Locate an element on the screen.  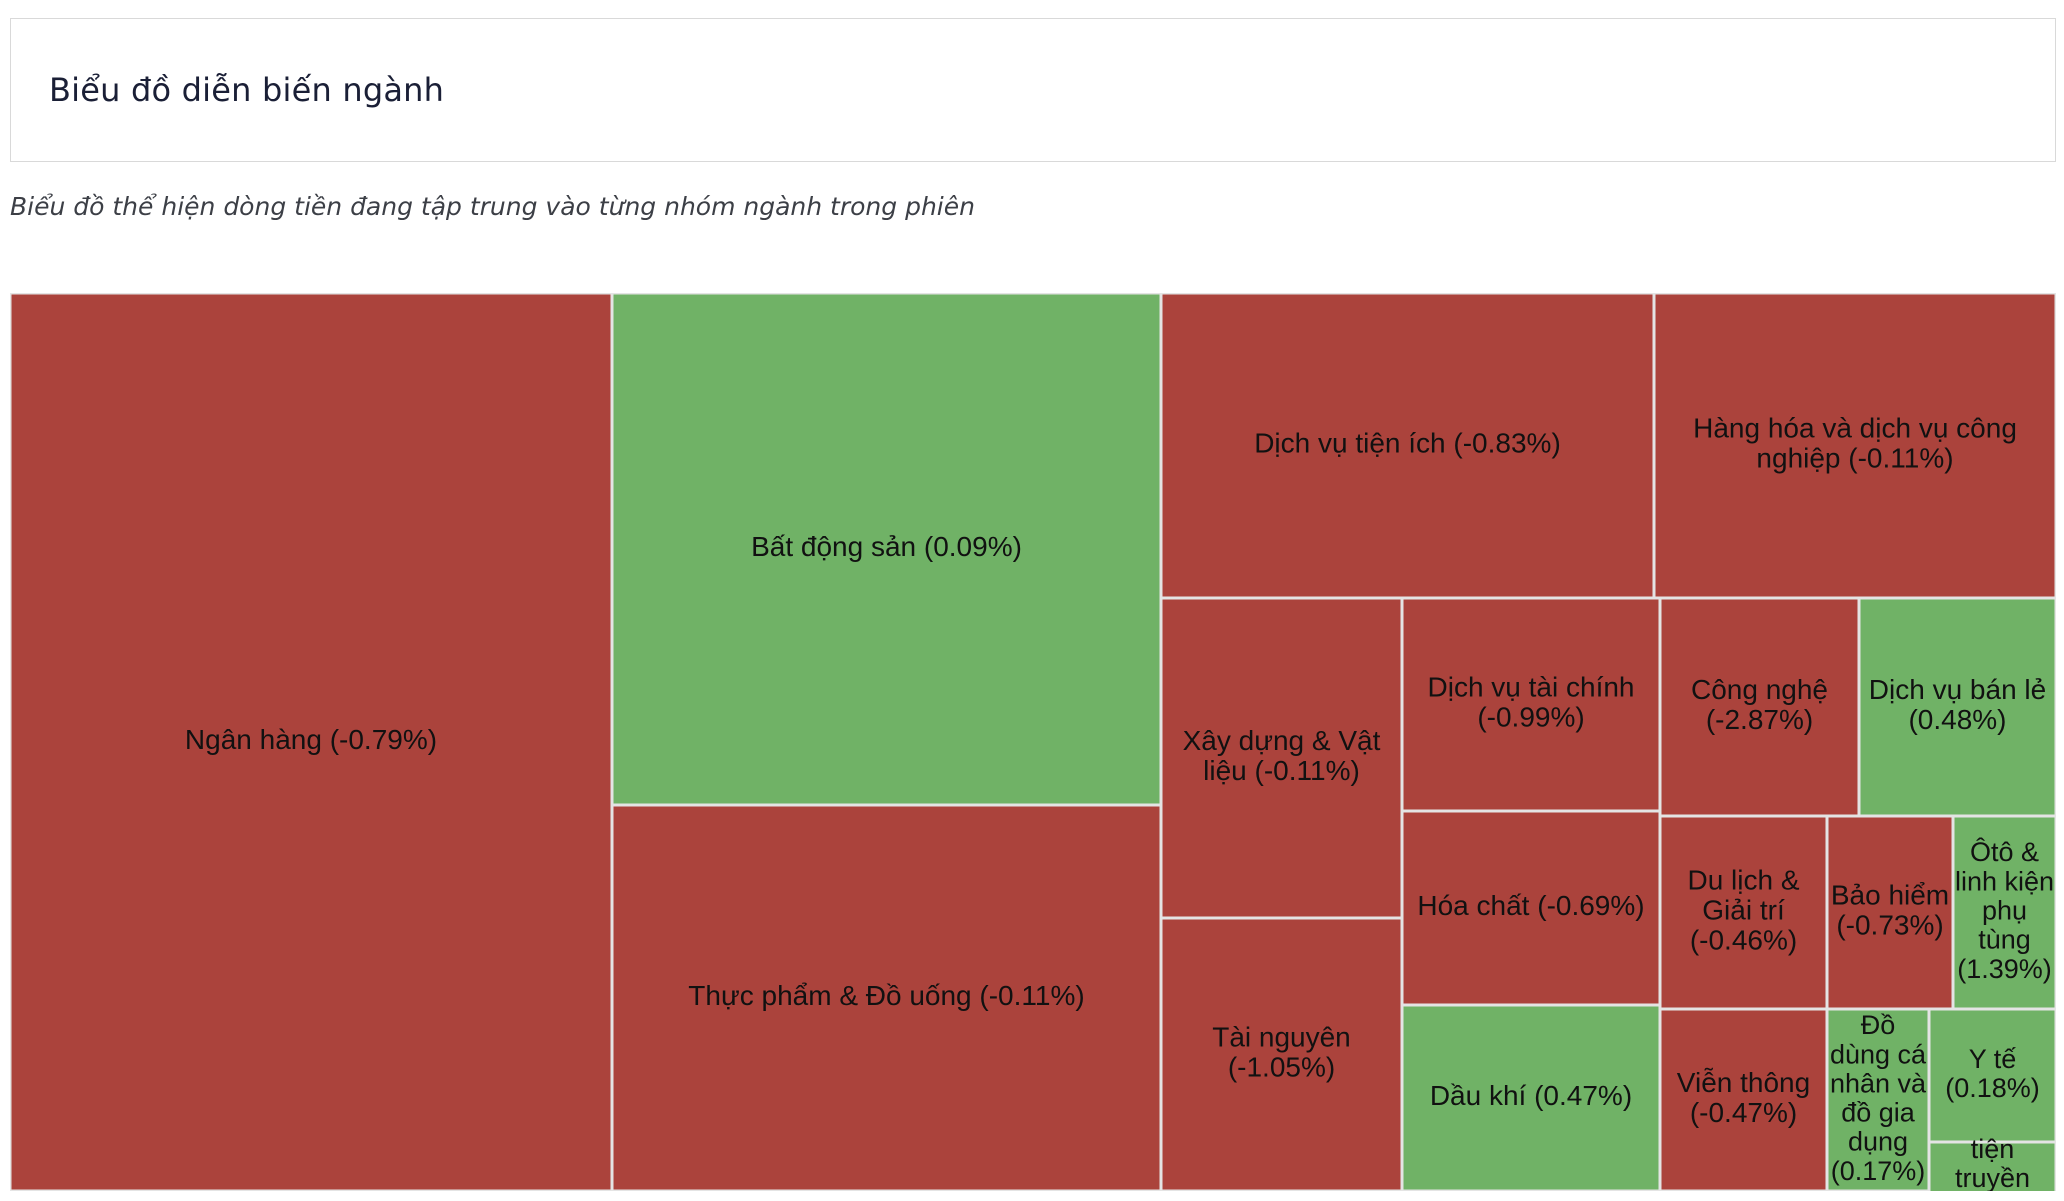
treemap-cell-hoa-chat: Hóa chất (-0.69%) is located at coordinates (1531, 908).